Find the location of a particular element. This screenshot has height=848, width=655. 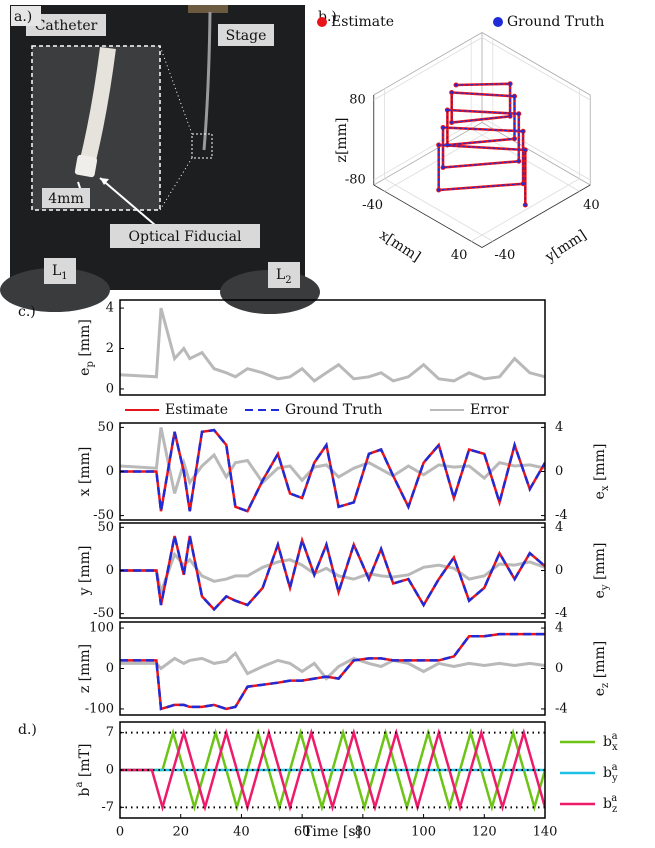

panel-label: c.) is located at coordinates (27, 312).